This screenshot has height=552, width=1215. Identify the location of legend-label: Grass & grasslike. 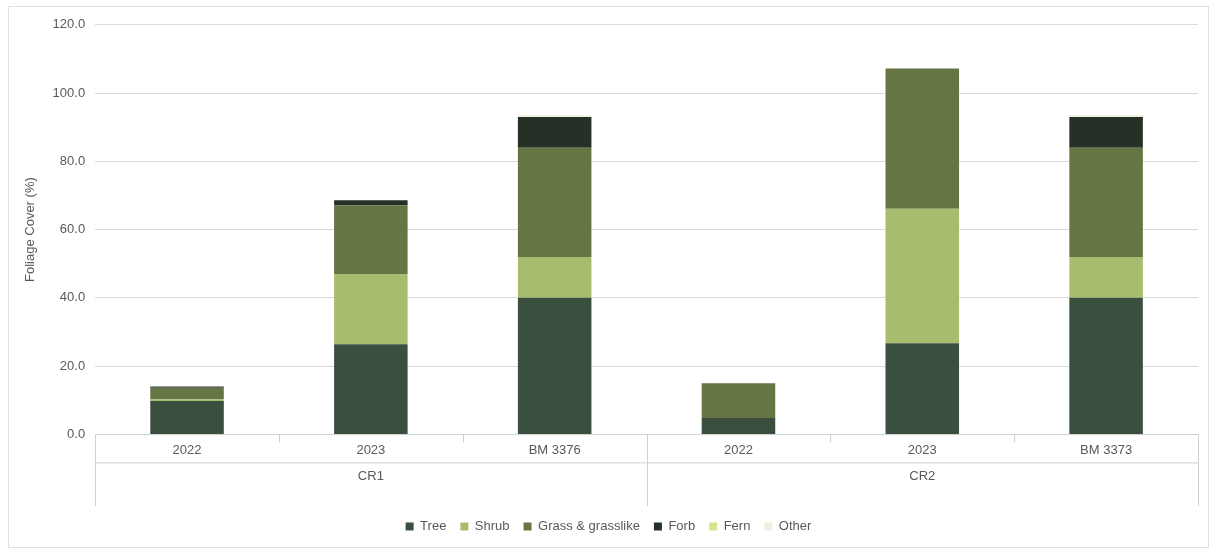
(589, 526).